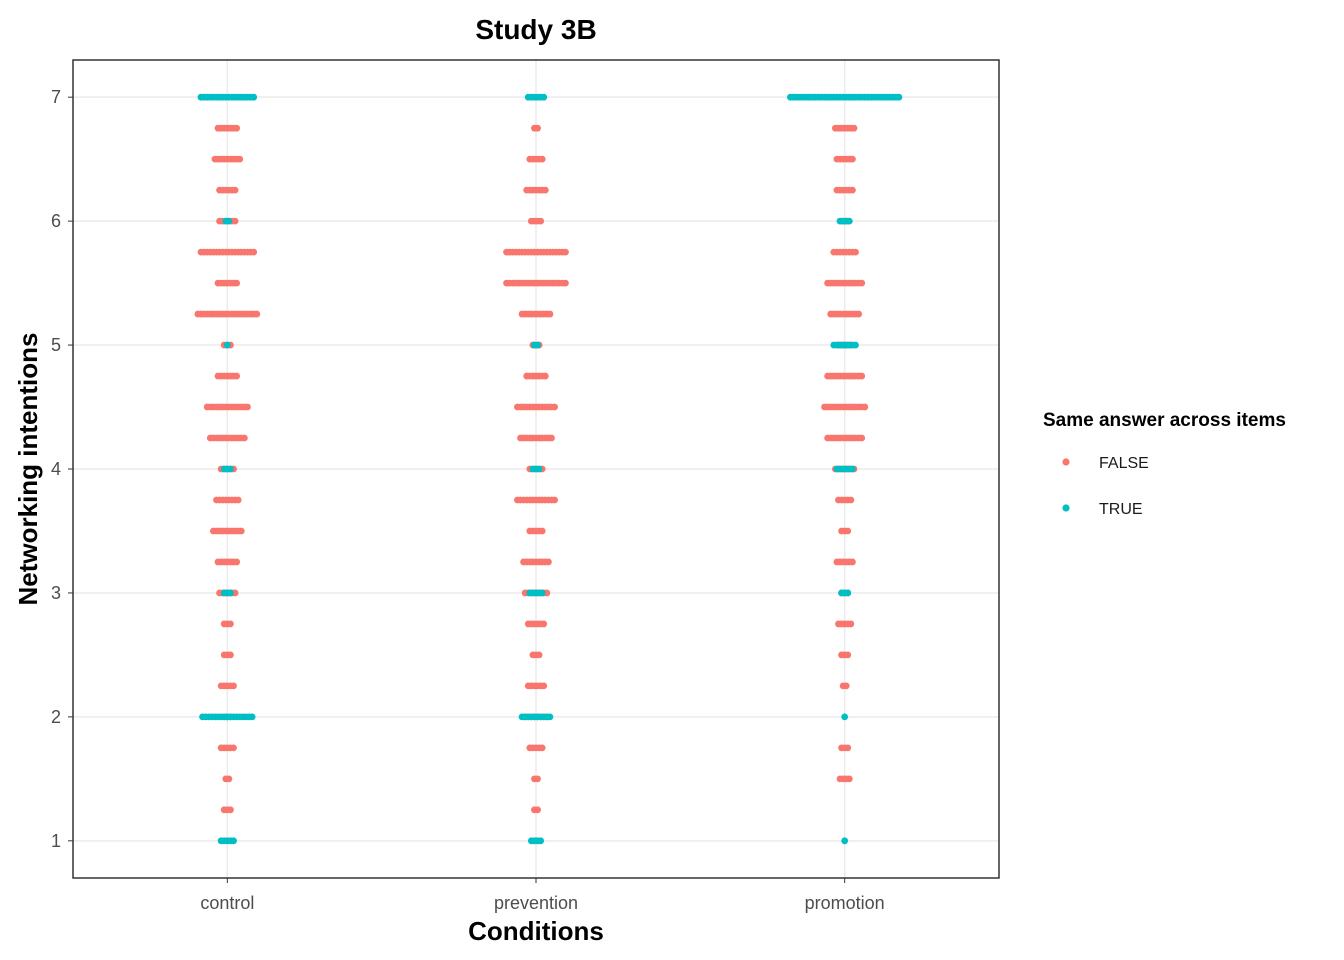 Image resolution: width=1344 pixels, height=960 pixels. Describe the element at coordinates (56, 221) in the screenshot. I see `y-tick-label: 6` at that location.